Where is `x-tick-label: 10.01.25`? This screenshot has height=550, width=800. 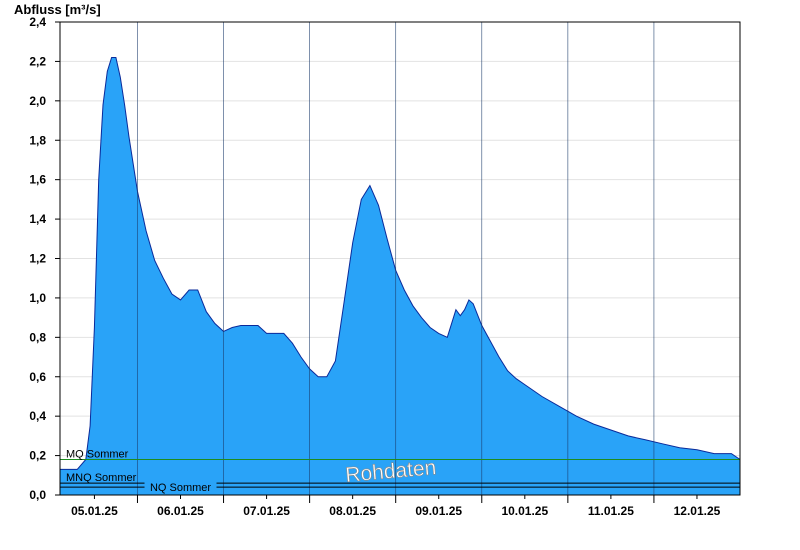 x-tick-label: 10.01.25 is located at coordinates (524, 511).